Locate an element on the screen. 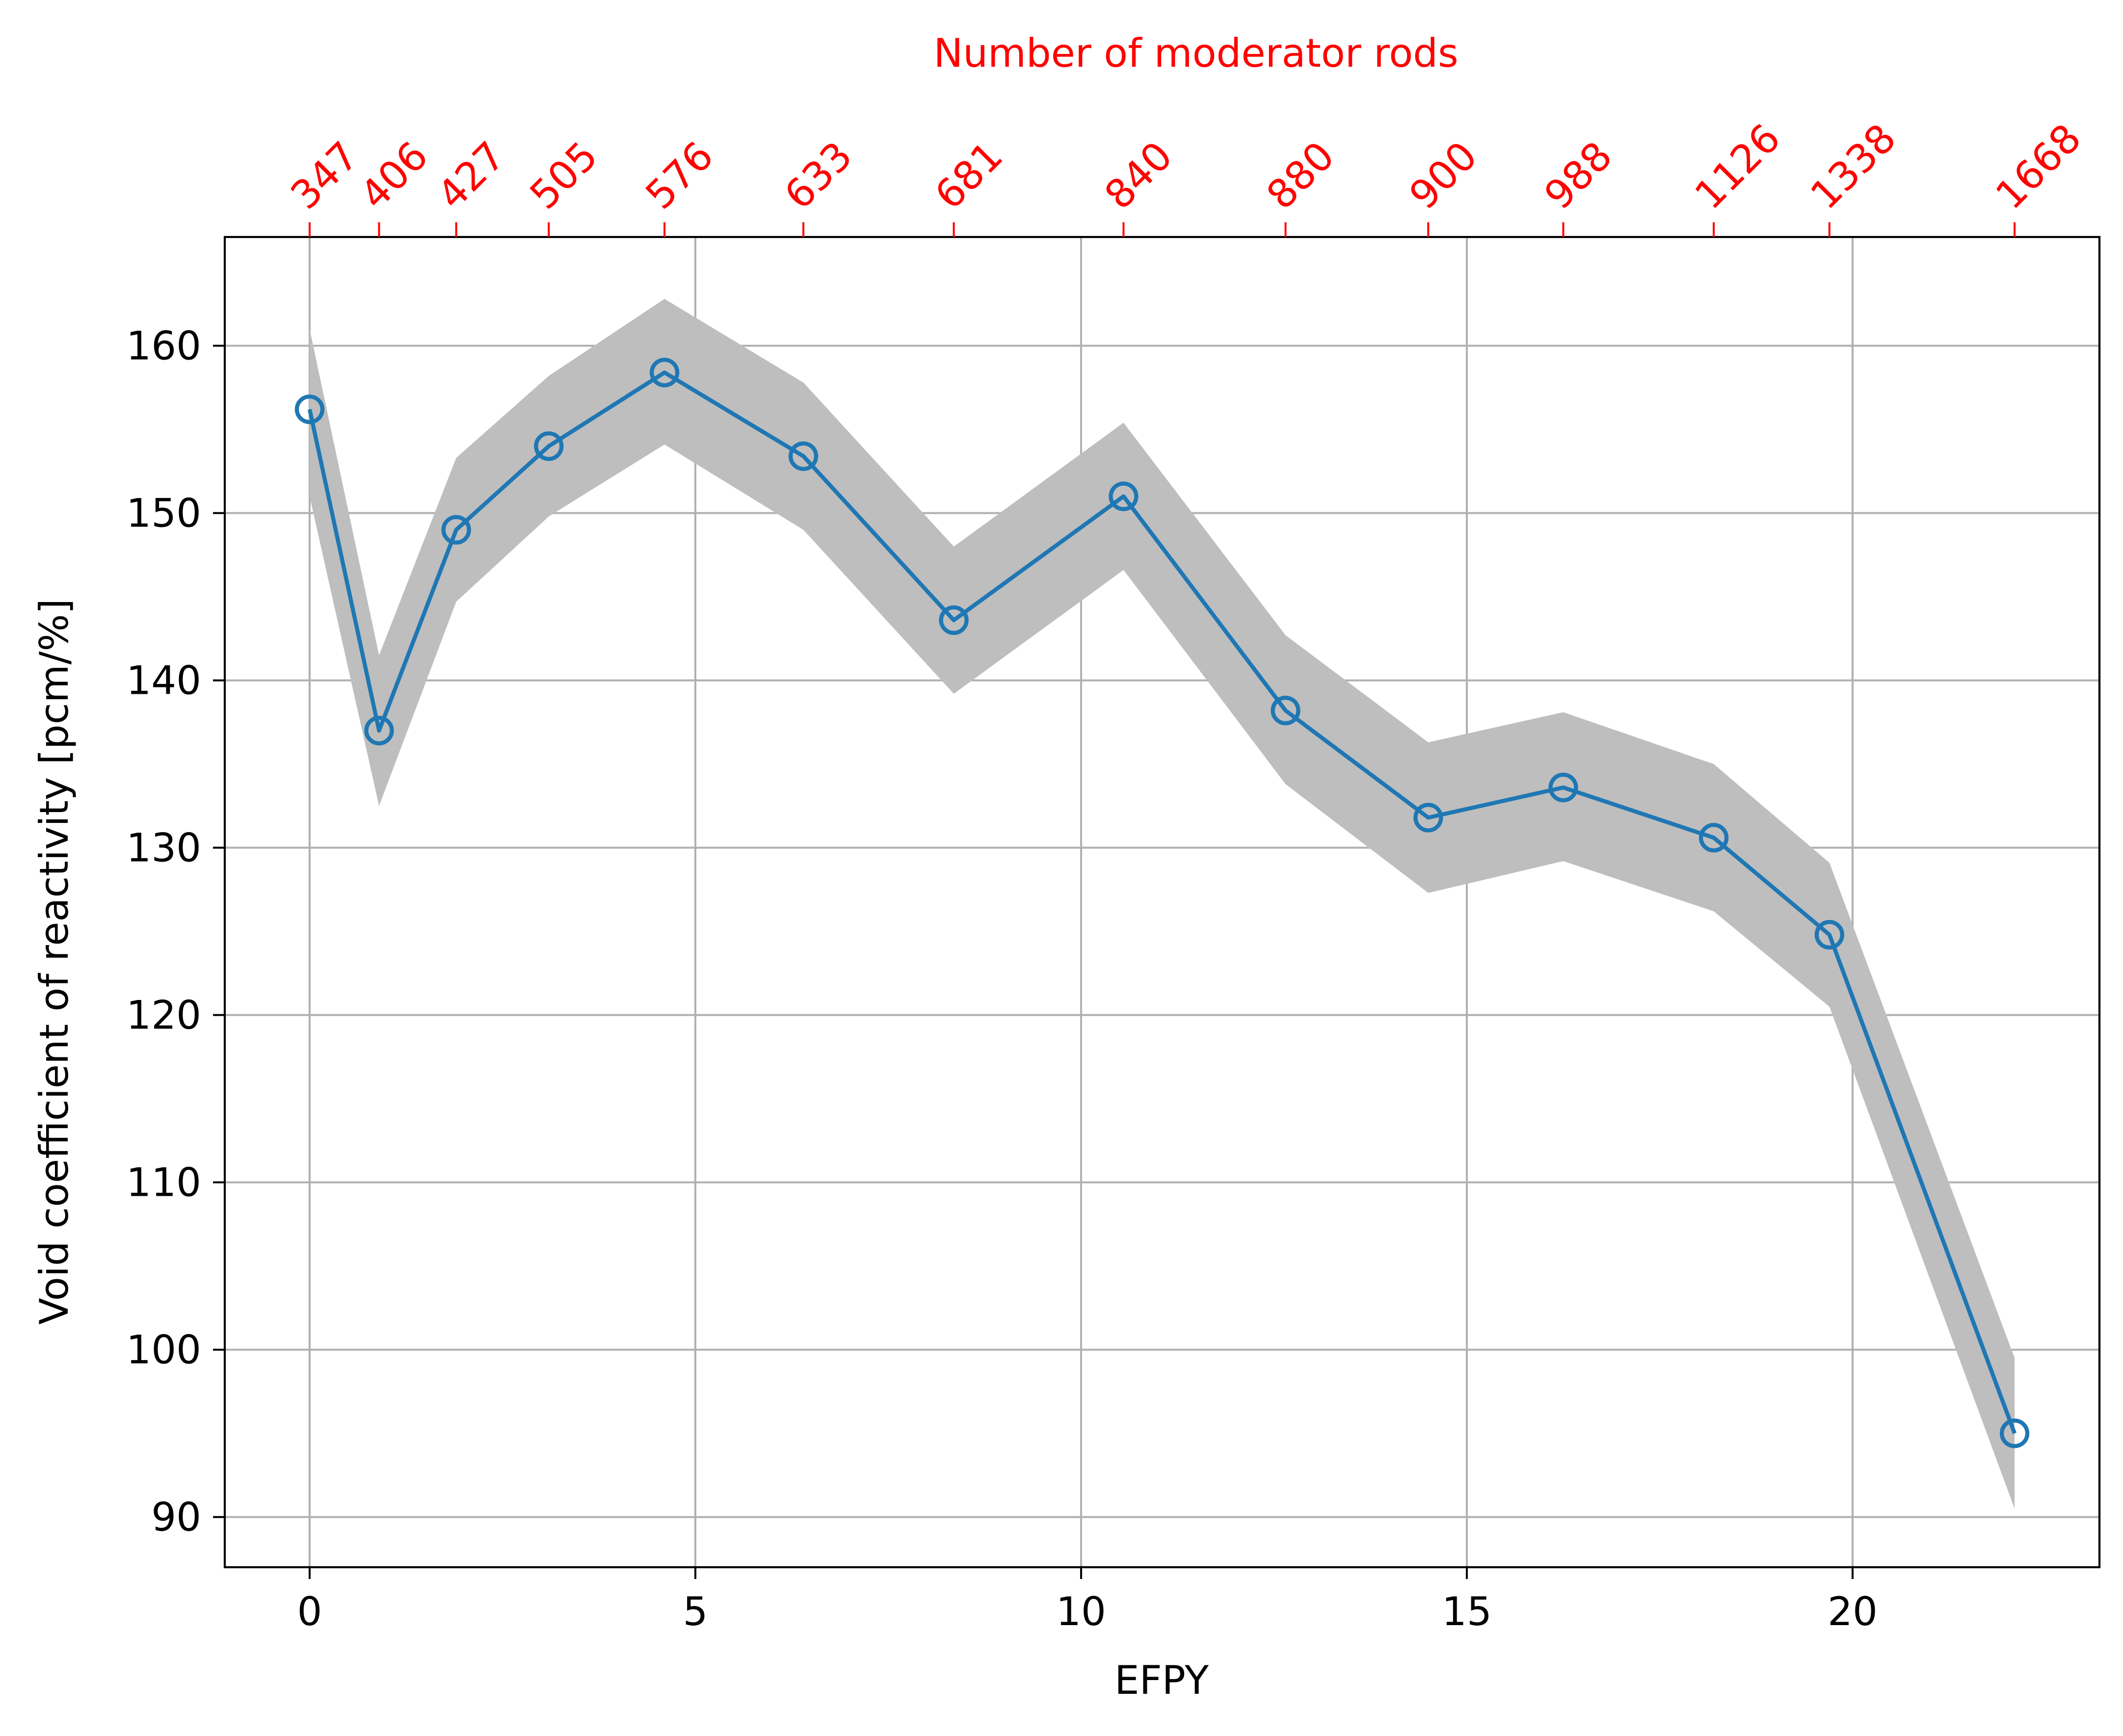 Image resolution: width=2123 pixels, height=1736 pixels. y-tick-label: 110 is located at coordinates (163, 1183).